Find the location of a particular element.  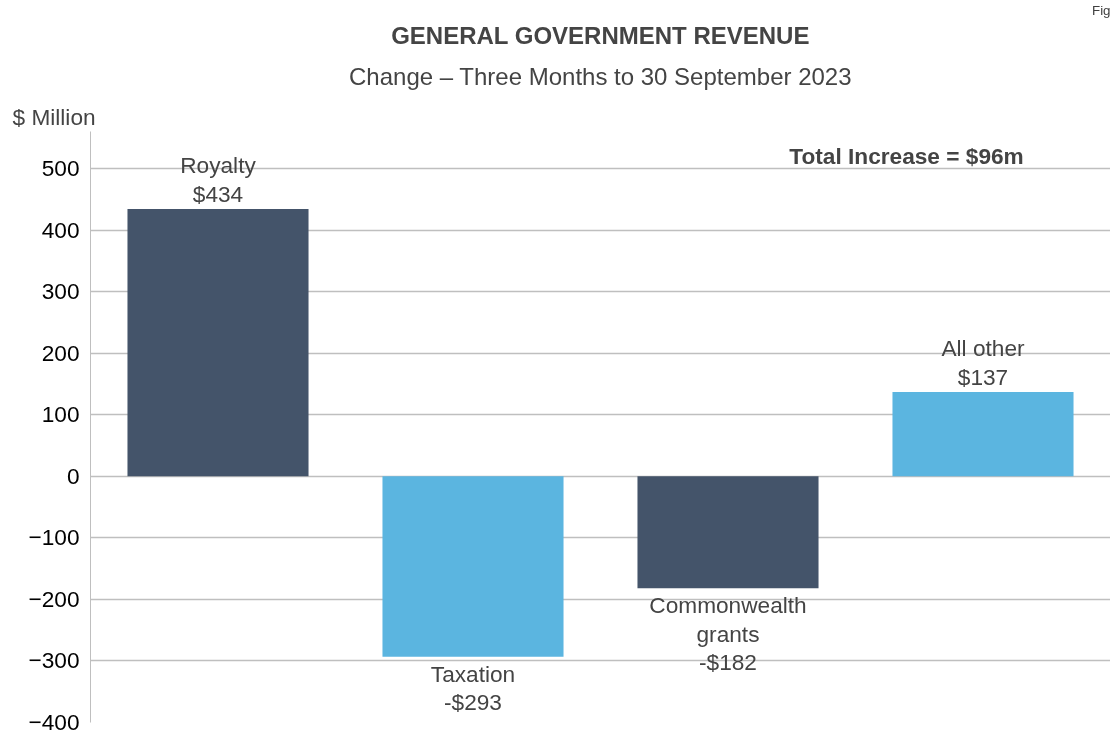

data-label: -$293 is located at coordinates (473, 702).